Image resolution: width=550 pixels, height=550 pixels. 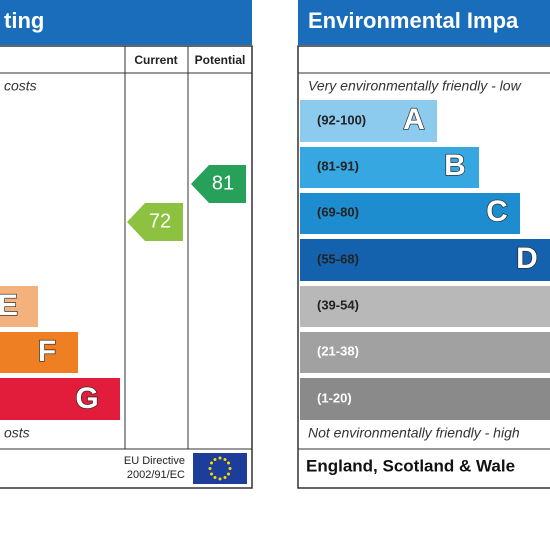 What do you see at coordinates (414, 119) in the screenshot?
I see `band-letter: A` at bounding box center [414, 119].